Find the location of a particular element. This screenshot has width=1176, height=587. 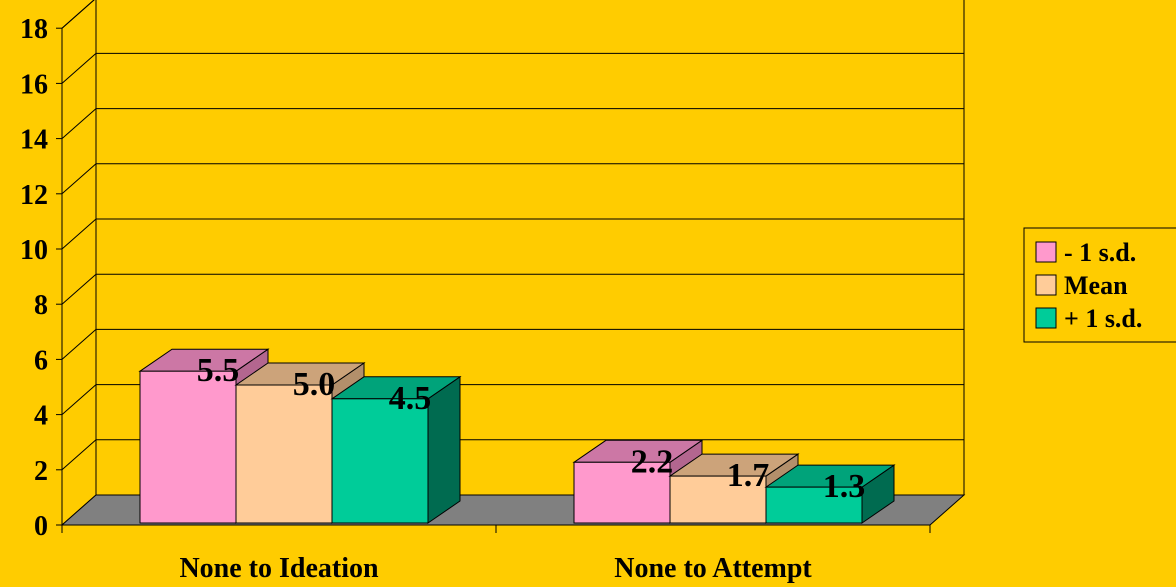

y-tick-label: 4 is located at coordinates (41, 416).